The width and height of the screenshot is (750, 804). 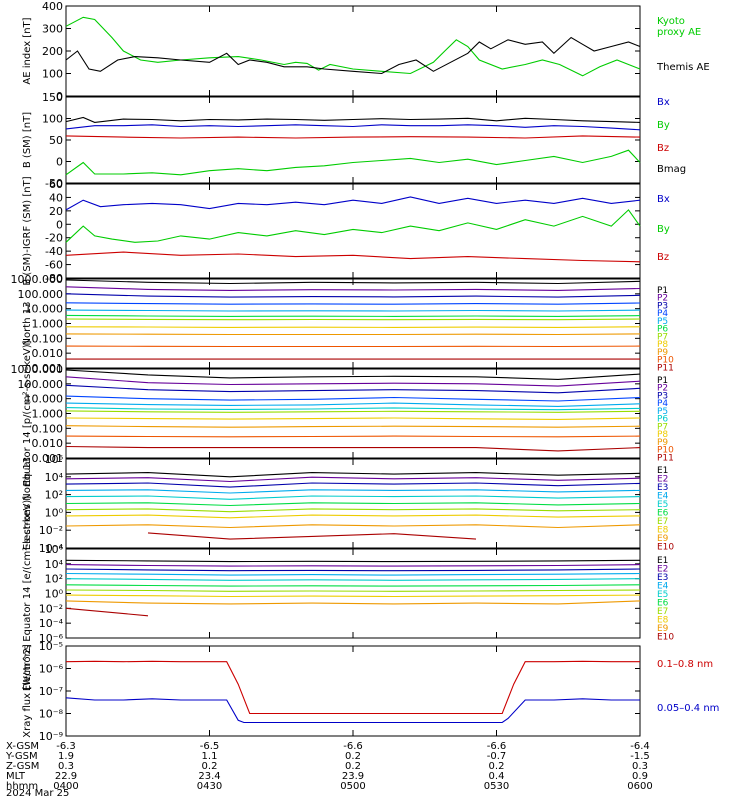 I want to click on ephemeris-value: 0530, so click(x=496, y=786).